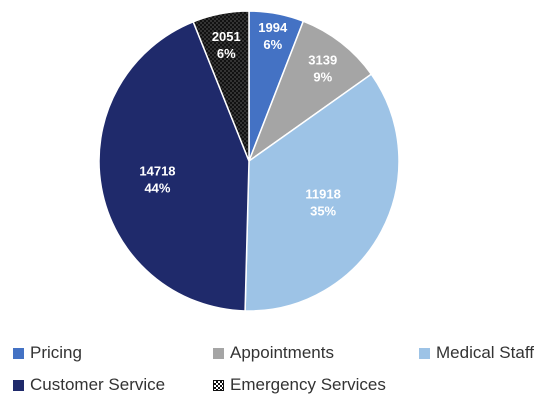 This screenshot has width=550, height=401. I want to click on legend-swatch-pricing, so click(18, 353).